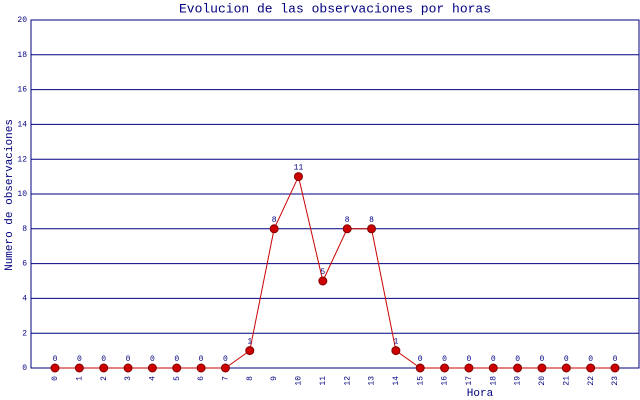  Describe the element at coordinates (250, 378) in the screenshot. I see `x-tick-label: 8` at that location.